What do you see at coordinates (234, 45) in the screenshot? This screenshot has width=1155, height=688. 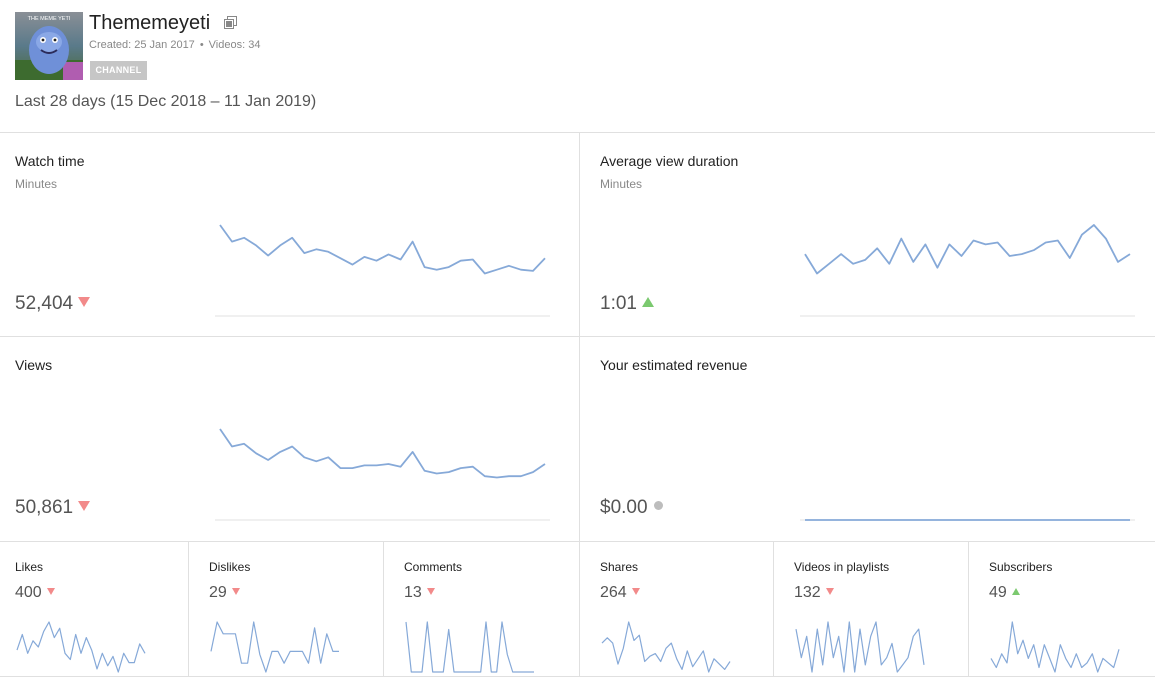 I see `video-count: Videos: 34` at bounding box center [234, 45].